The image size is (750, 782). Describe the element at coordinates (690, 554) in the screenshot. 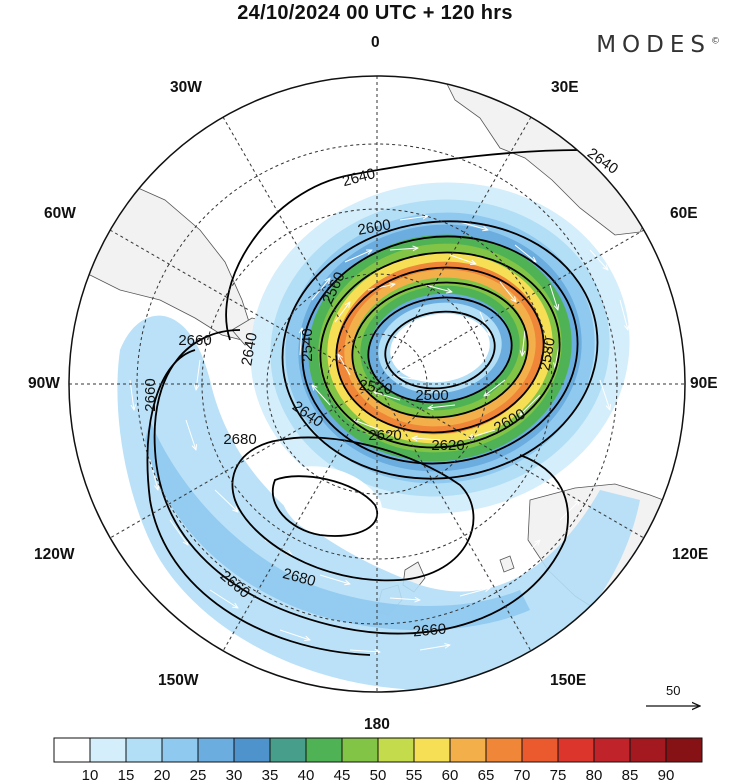

I see `lon-label-120e: 120E` at that location.